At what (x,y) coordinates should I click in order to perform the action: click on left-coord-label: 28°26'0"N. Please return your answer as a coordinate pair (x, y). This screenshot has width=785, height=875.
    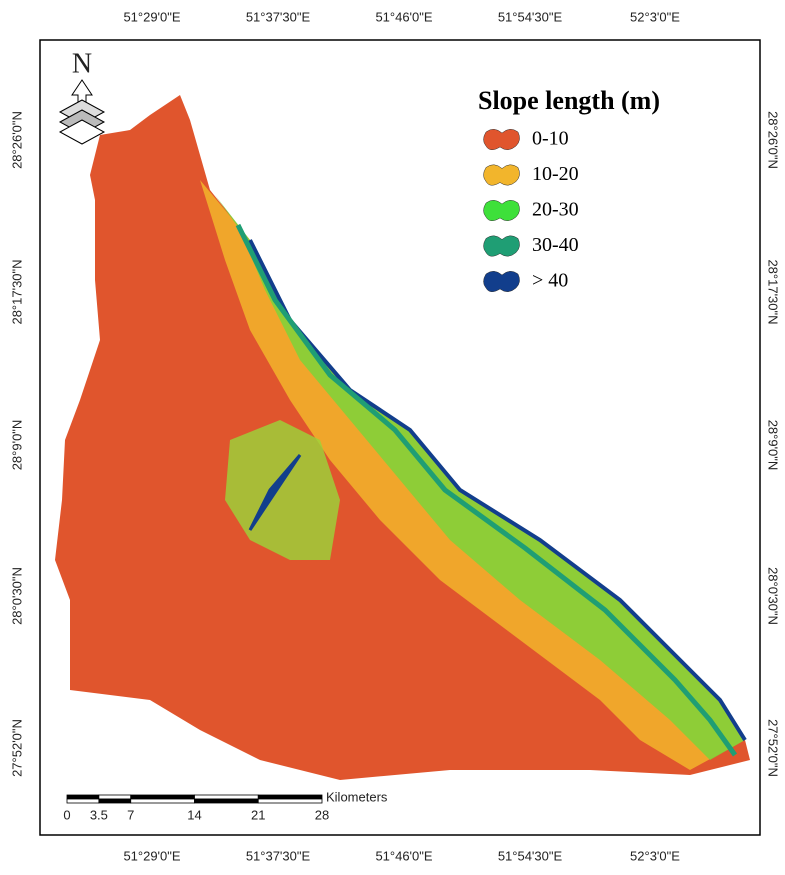
    Looking at the image, I should click on (16, 140).